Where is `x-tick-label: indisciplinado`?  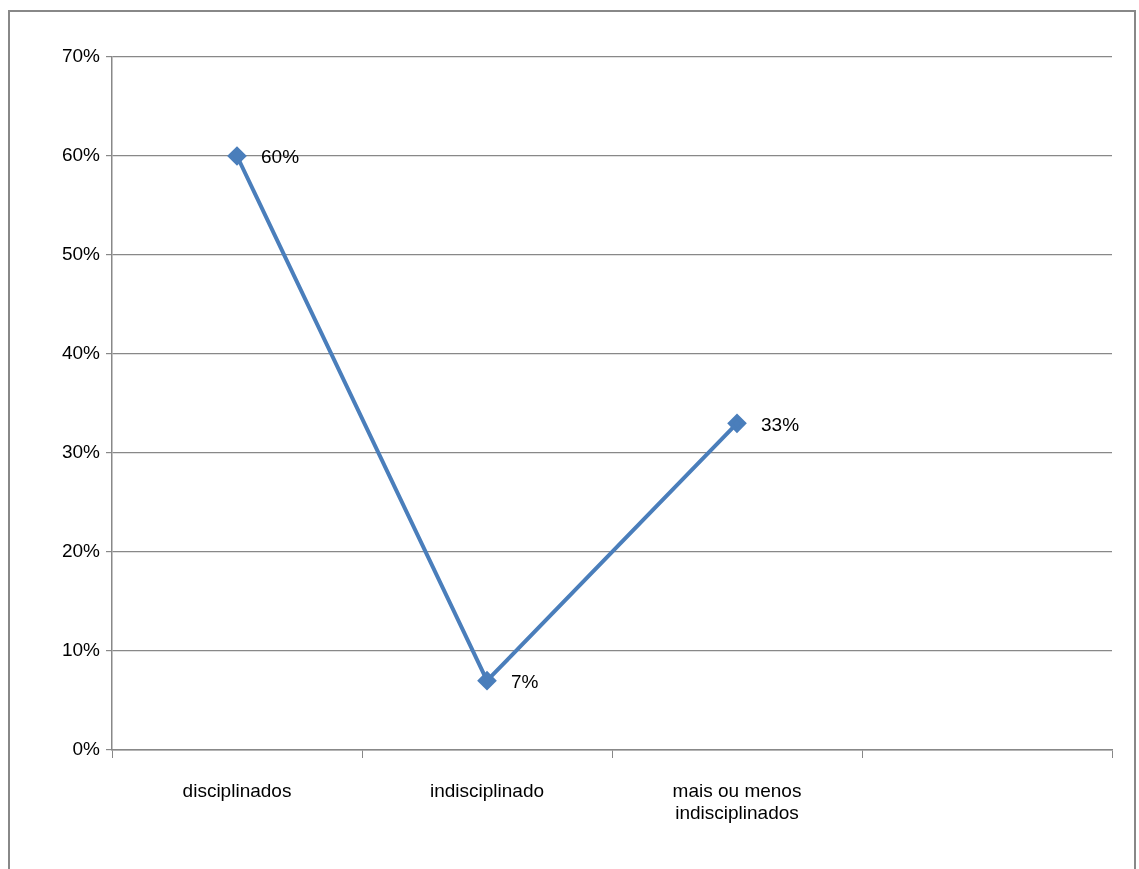
x-tick-label: indisciplinado is located at coordinates (487, 790).